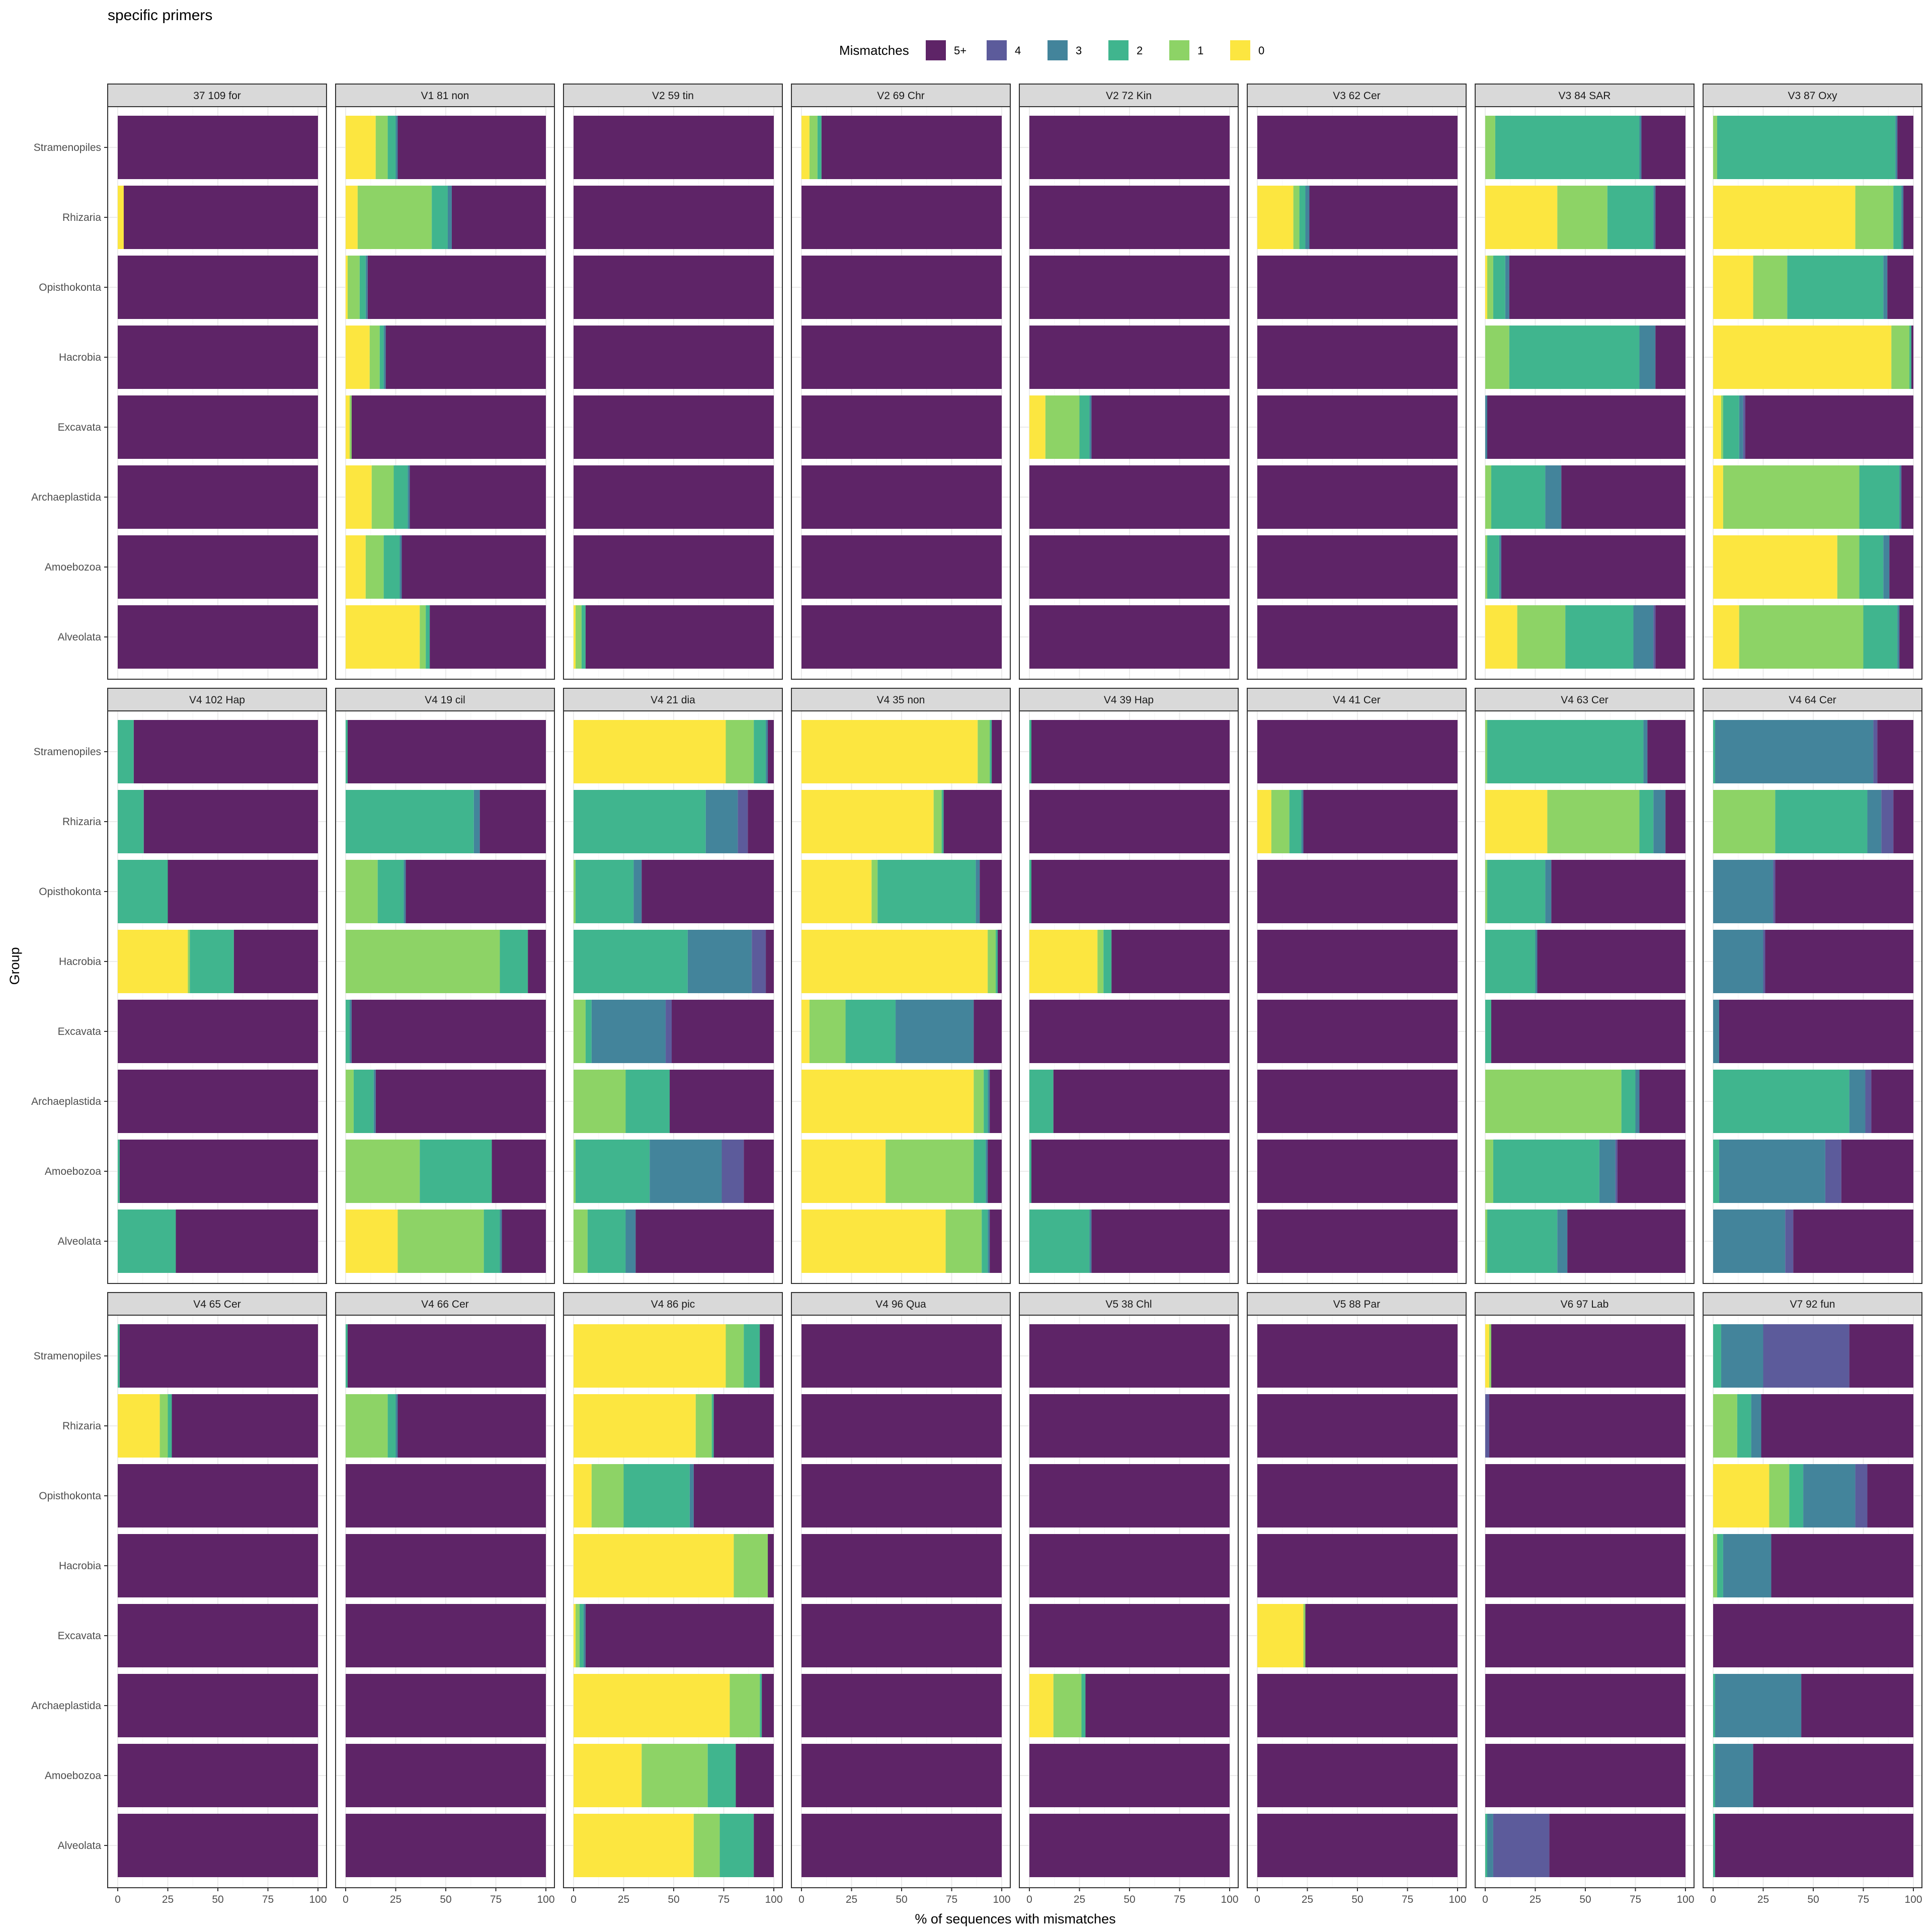  Describe the element at coordinates (217, 1304) in the screenshot. I see `facet-strip-label: V4 65 Cer` at that location.